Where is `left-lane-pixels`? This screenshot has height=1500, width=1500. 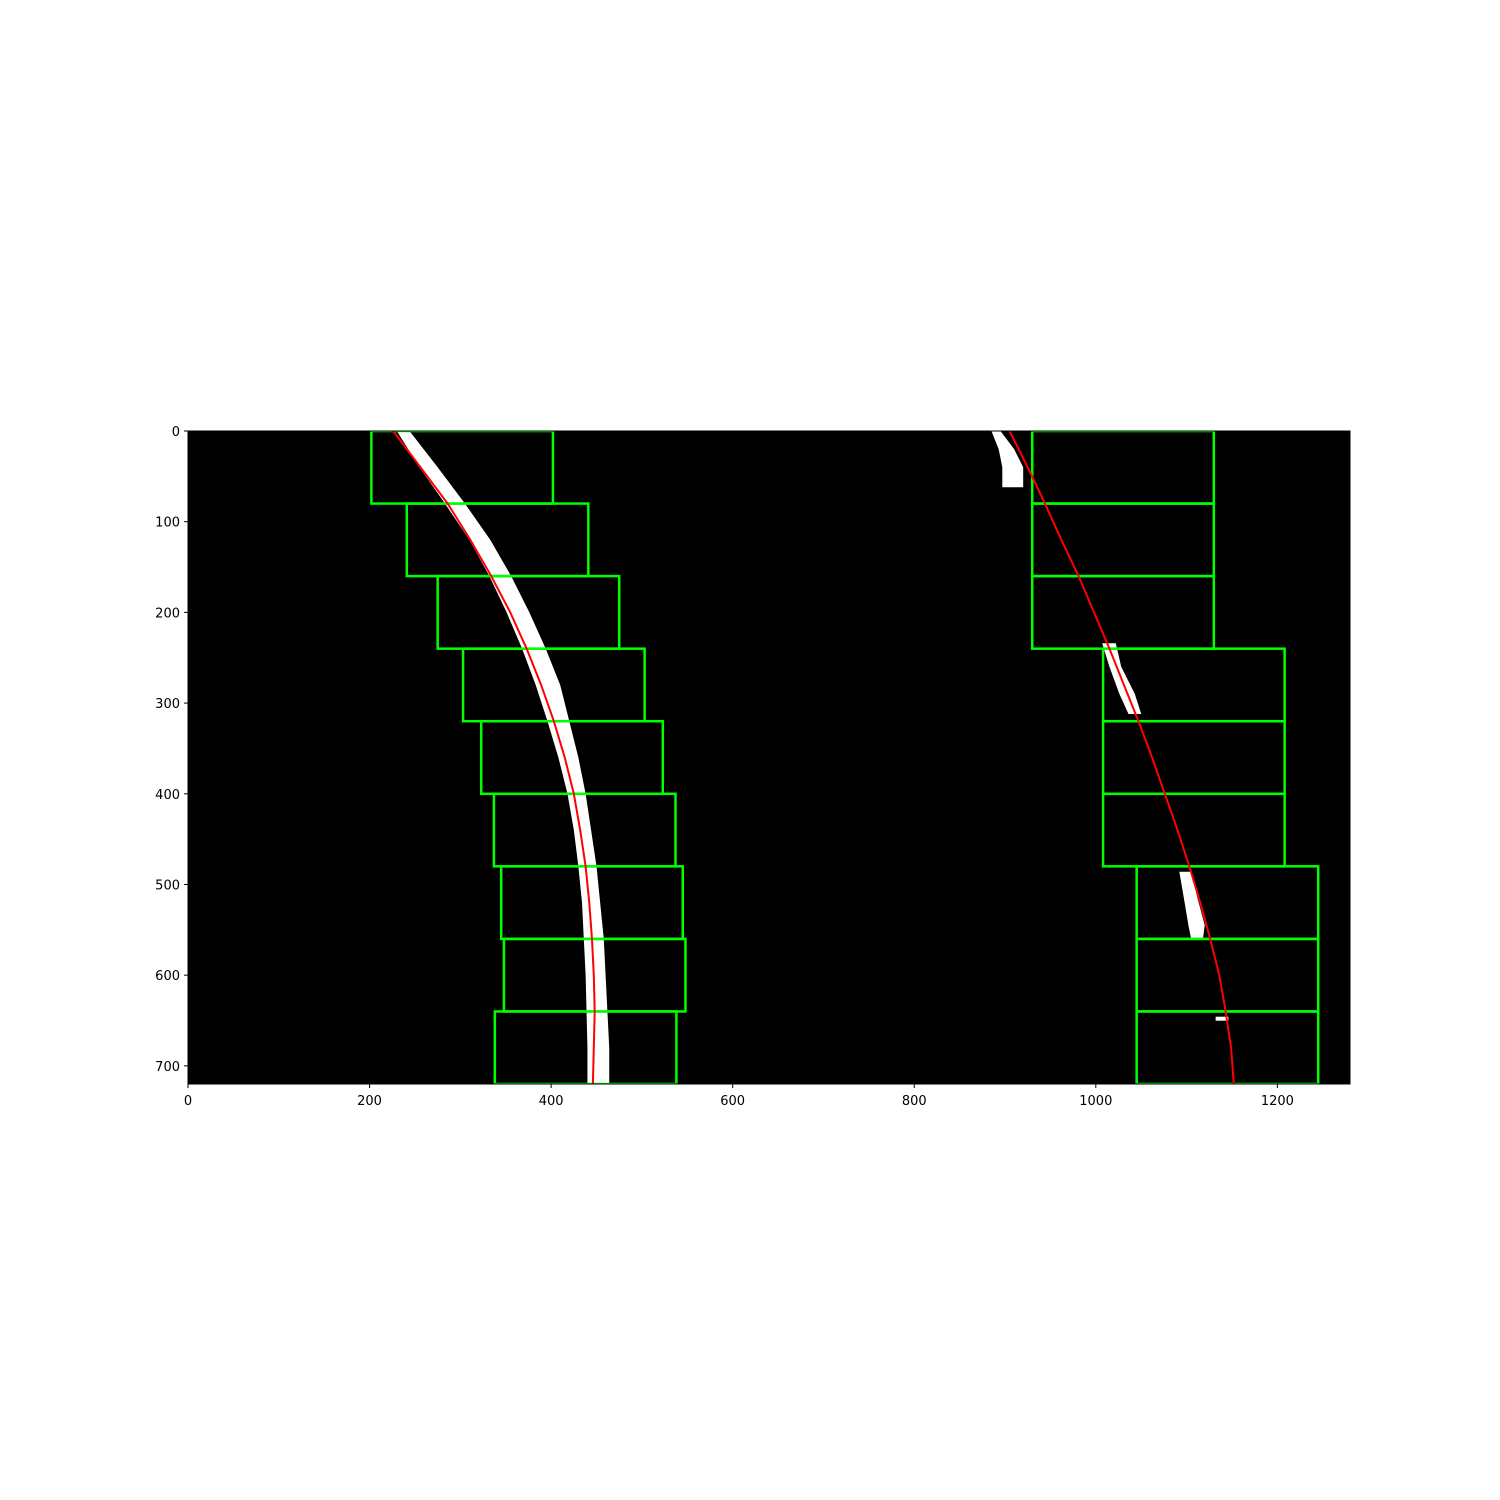 left-lane-pixels is located at coordinates (503, 757).